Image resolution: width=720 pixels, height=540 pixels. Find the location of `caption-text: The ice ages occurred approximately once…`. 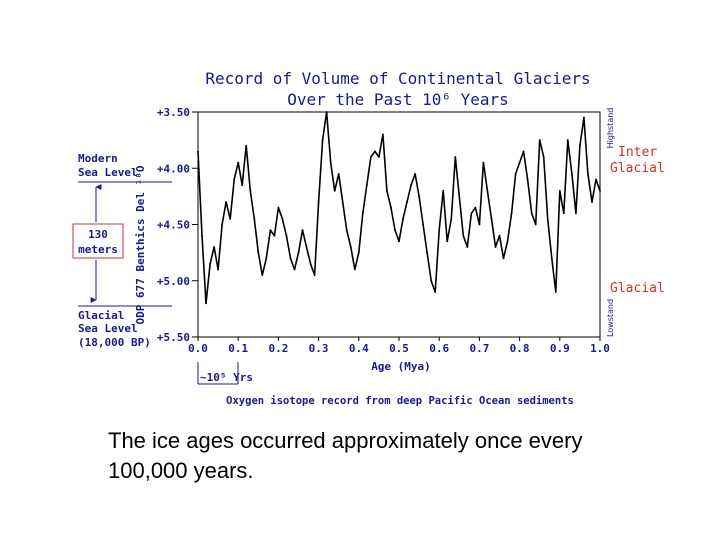

caption-text: The ice ages occurred approximately once… is located at coordinates (345, 455).